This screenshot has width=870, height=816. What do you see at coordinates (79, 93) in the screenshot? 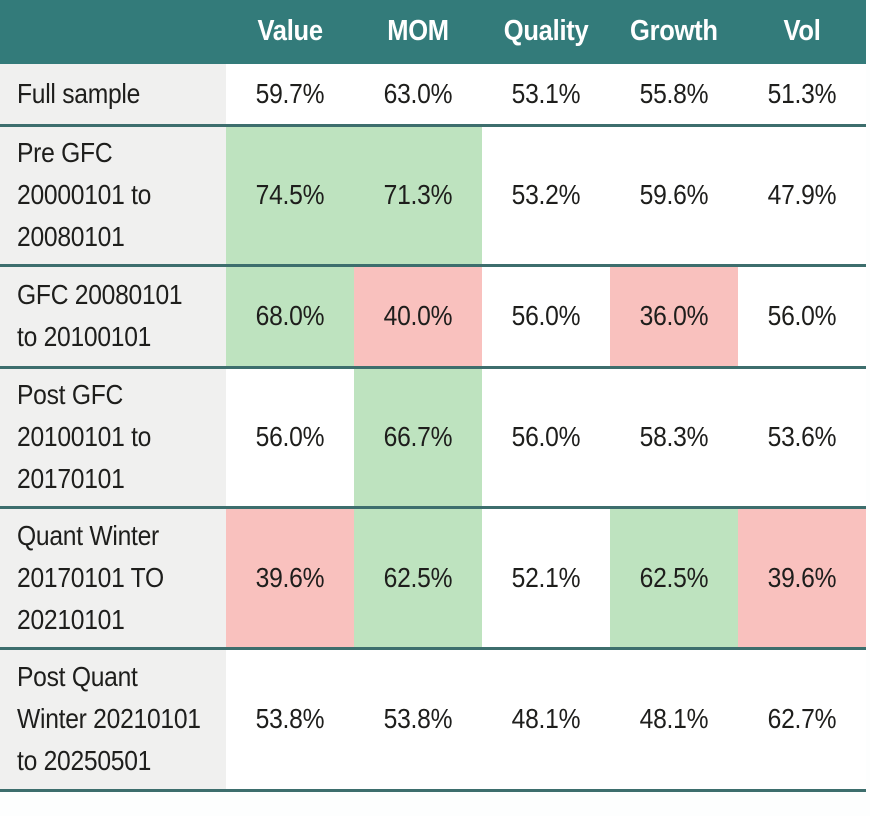
I see `row-label: Full sample` at bounding box center [79, 93].